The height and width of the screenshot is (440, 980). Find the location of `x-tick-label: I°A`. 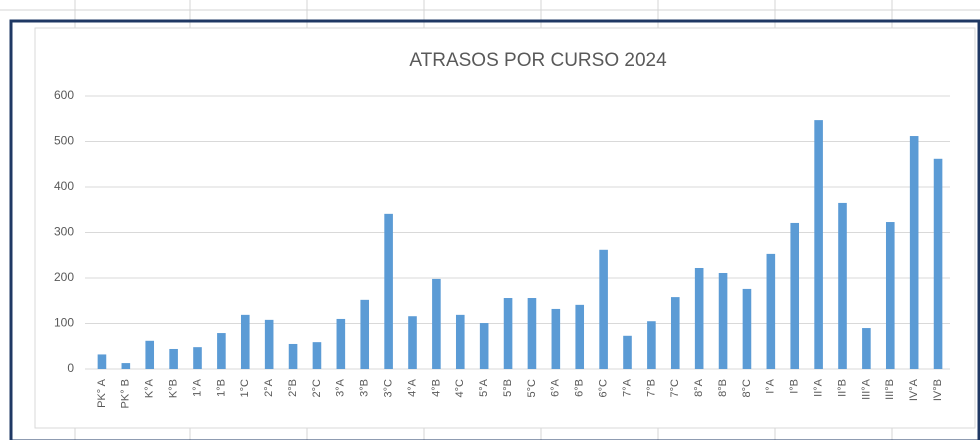

x-tick-label: I°A is located at coordinates (771, 385).